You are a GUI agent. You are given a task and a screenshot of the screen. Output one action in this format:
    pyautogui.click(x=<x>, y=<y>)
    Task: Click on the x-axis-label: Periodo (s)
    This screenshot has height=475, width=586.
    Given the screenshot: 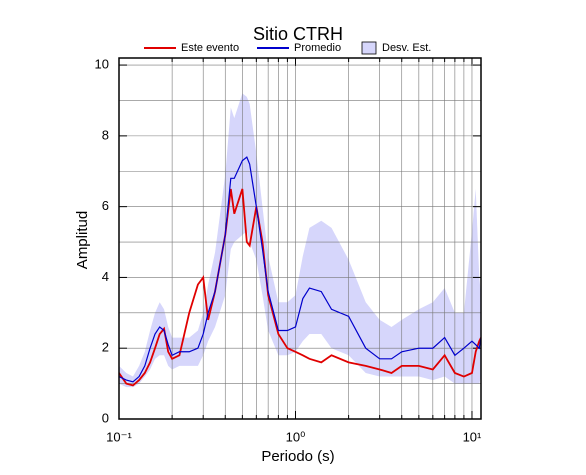 What is the action you would take?
    pyautogui.click(x=297, y=456)
    